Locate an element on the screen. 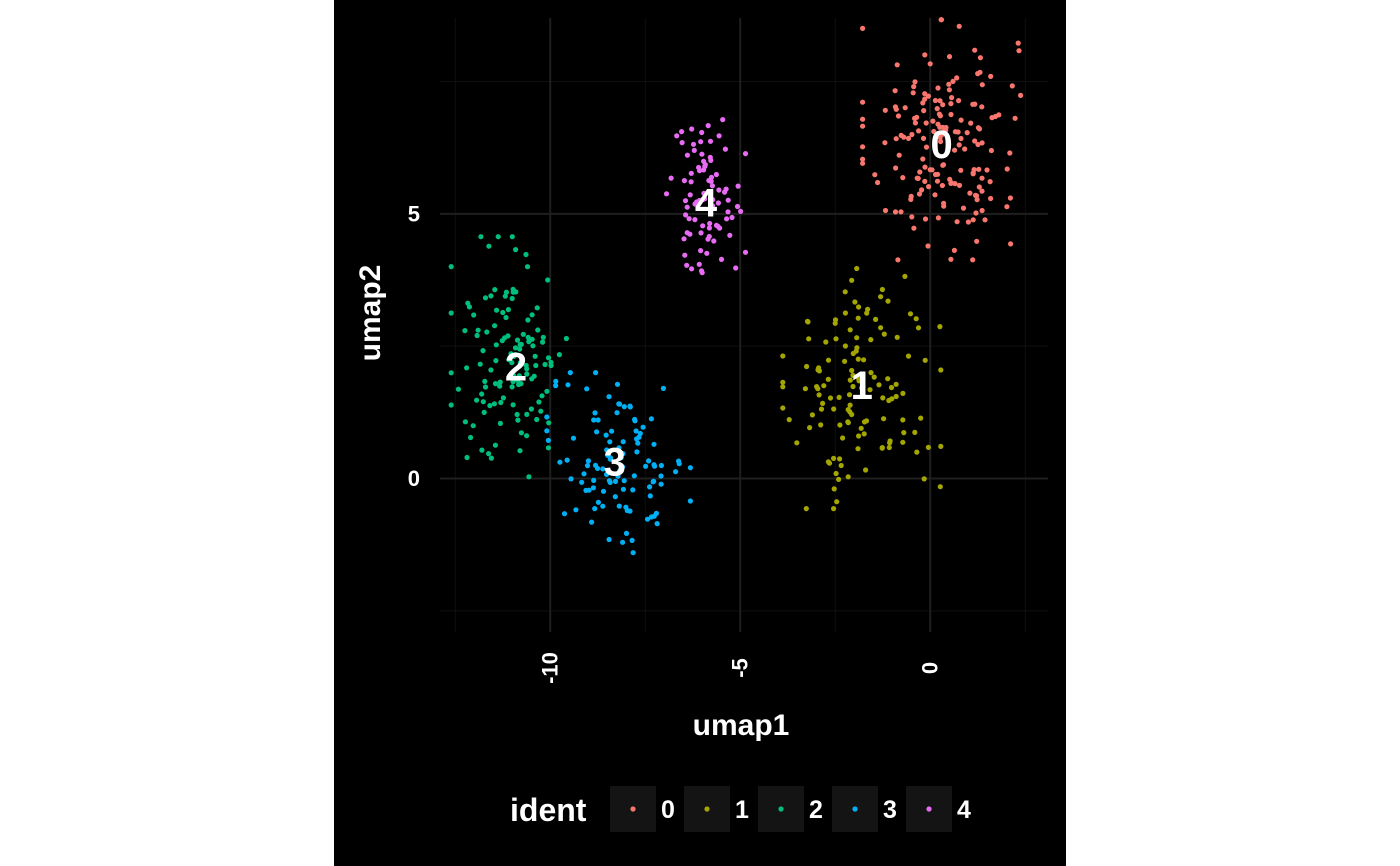 The image size is (1400, 866). cluster-label: 1 is located at coordinates (862, 386).